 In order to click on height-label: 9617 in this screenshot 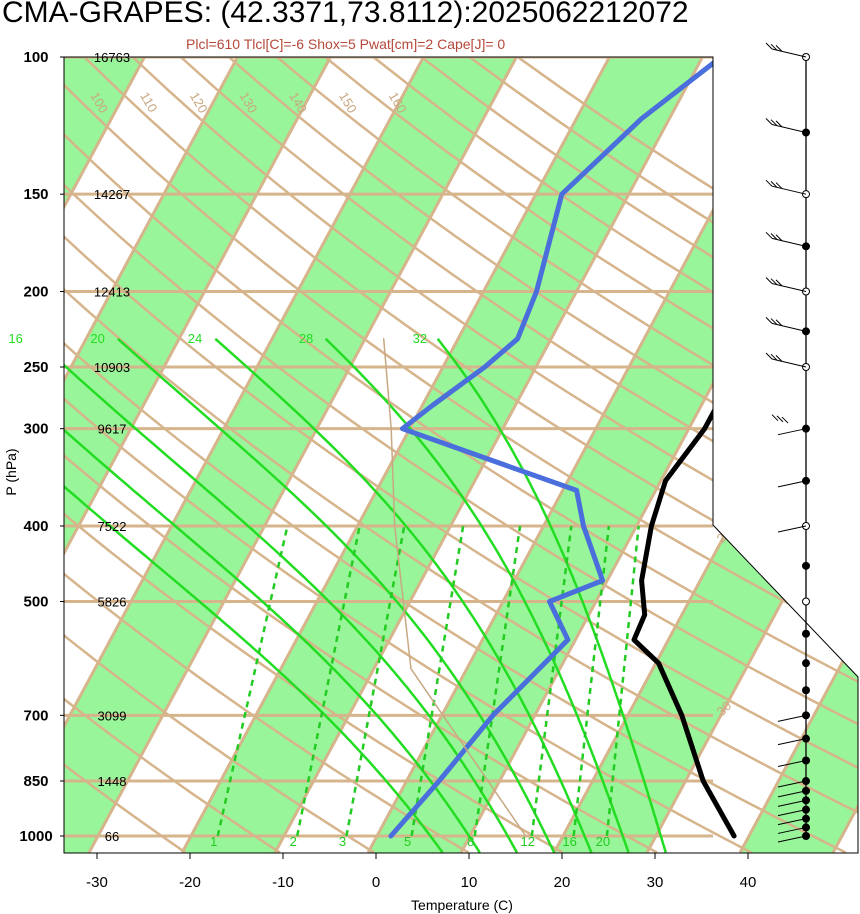, I will do `click(112, 429)`.